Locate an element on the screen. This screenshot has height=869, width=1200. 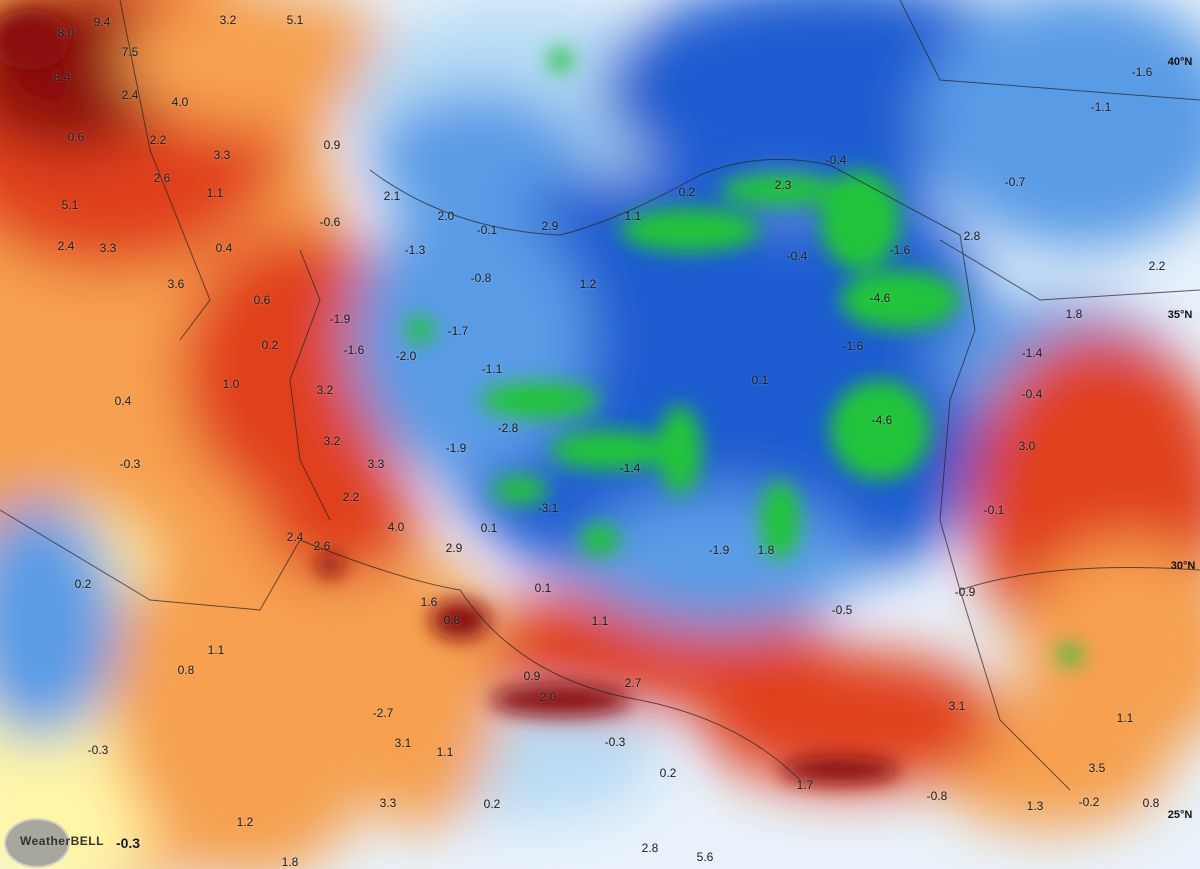
anomaly-value-label: -0.3 is located at coordinates (130, 464).